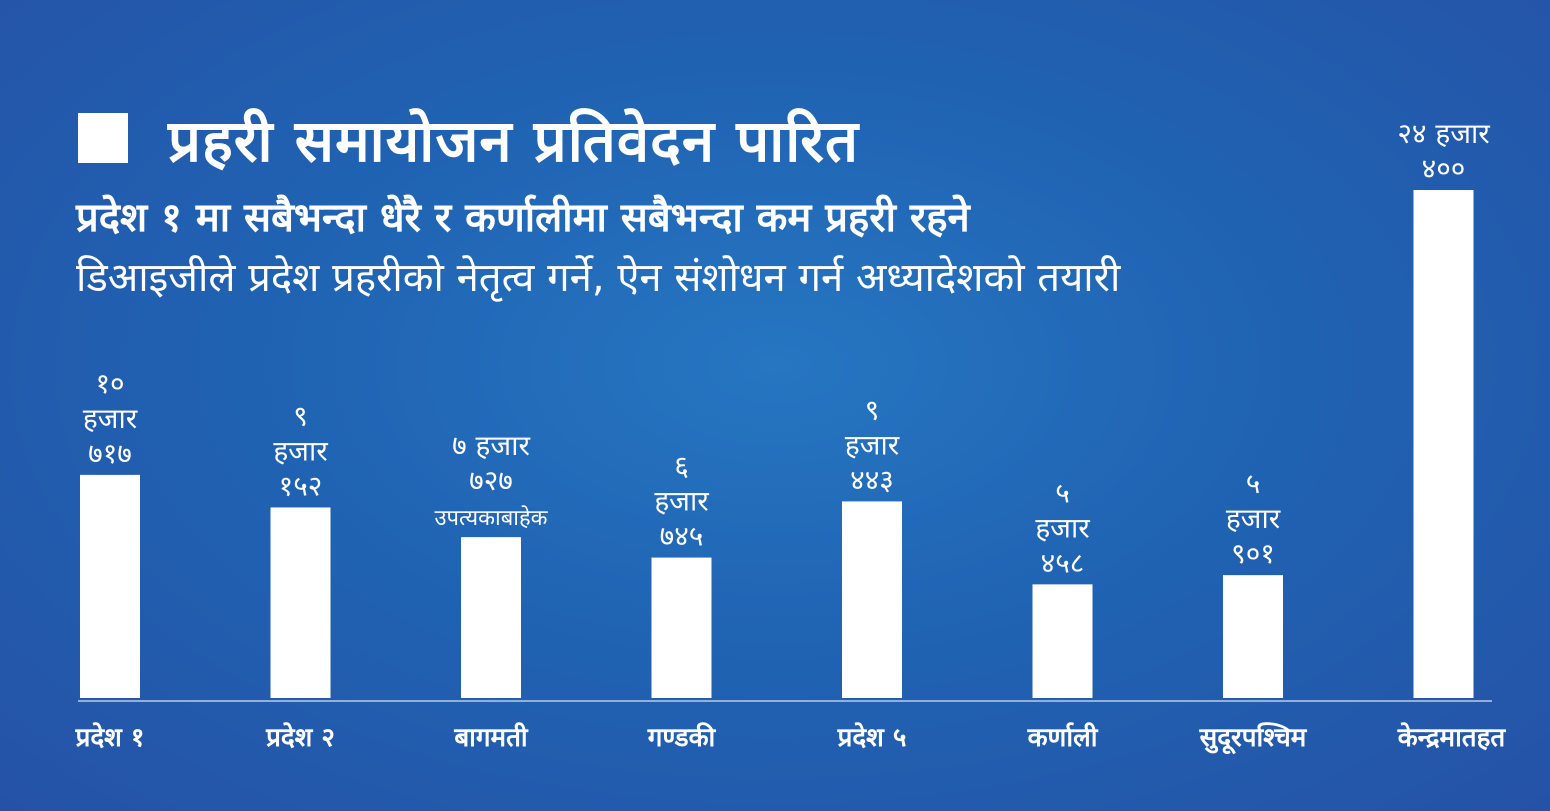 The image size is (1550, 811). I want to click on data-label: २४ हजार, so click(1443, 133).